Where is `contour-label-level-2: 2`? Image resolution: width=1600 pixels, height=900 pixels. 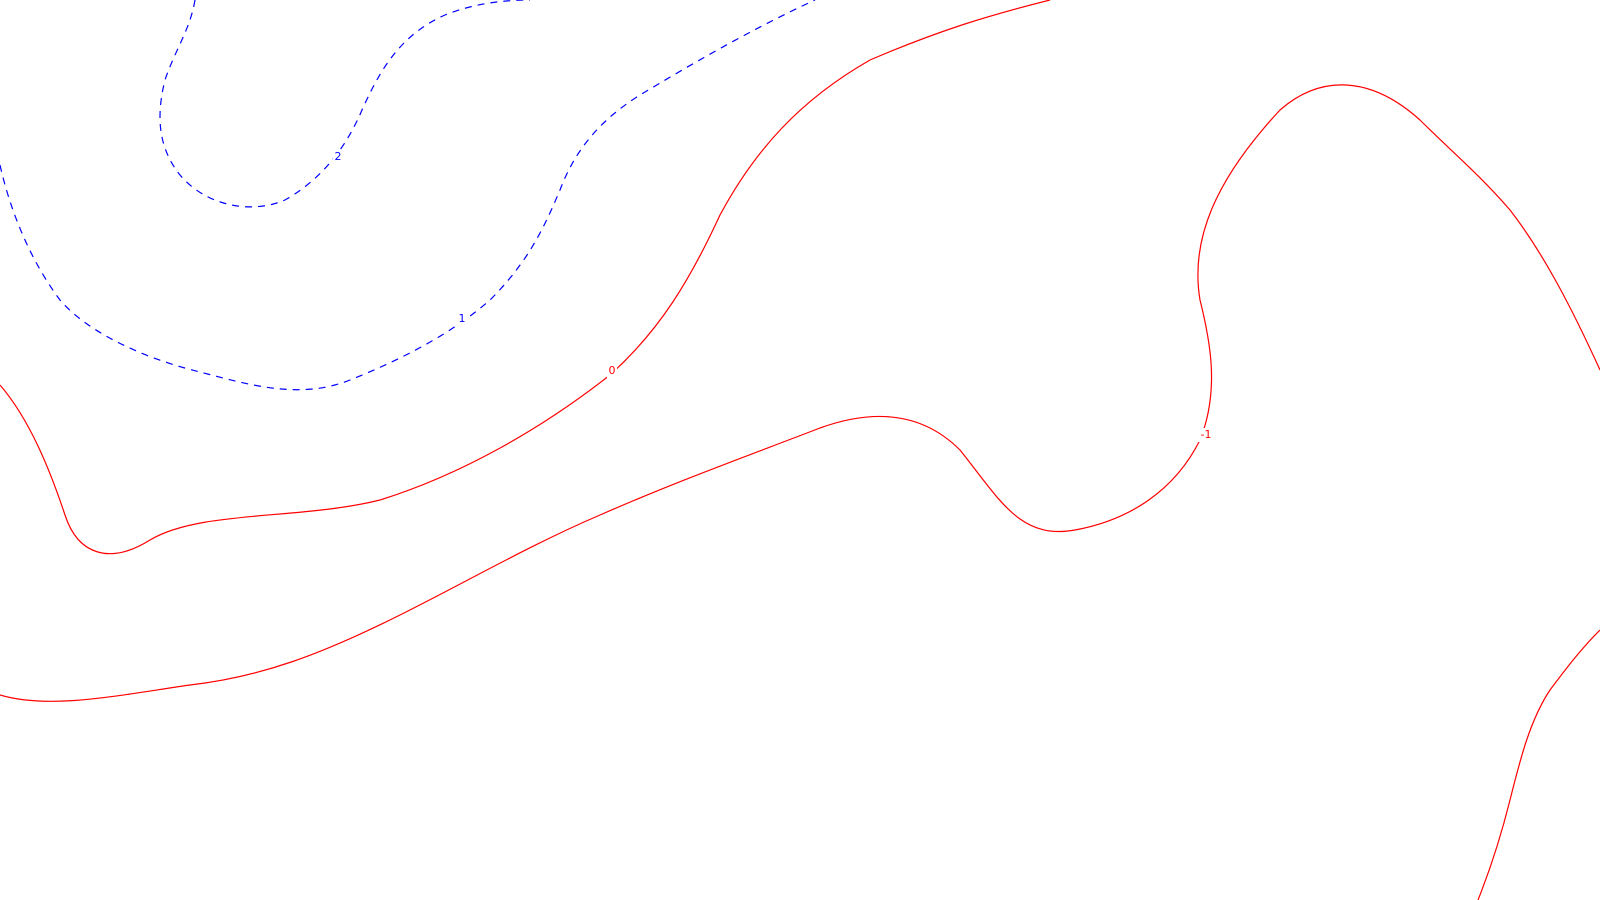
contour-label-level-2: 2 is located at coordinates (338, 156).